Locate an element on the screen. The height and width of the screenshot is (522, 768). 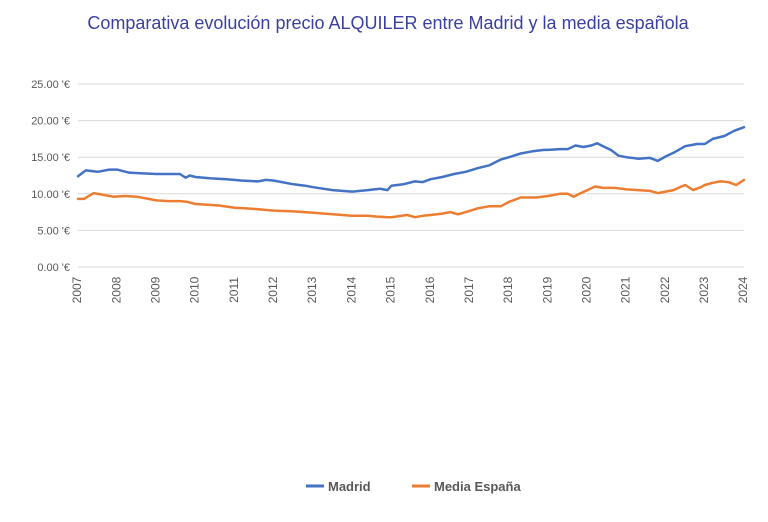
x-tick-label: 2022 is located at coordinates (665, 289).